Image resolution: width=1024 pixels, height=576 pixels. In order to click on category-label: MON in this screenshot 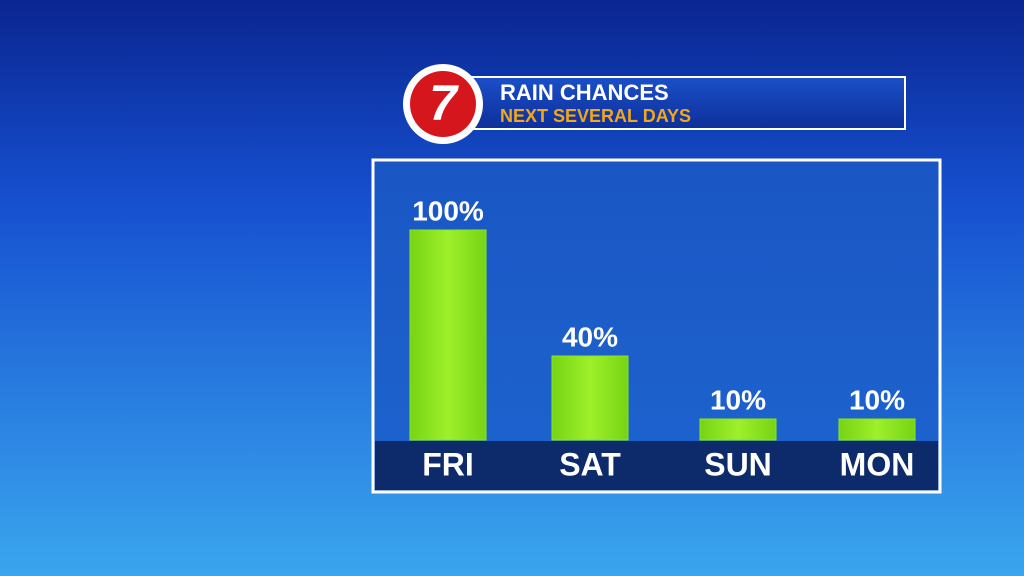, I will do `click(877, 464)`.